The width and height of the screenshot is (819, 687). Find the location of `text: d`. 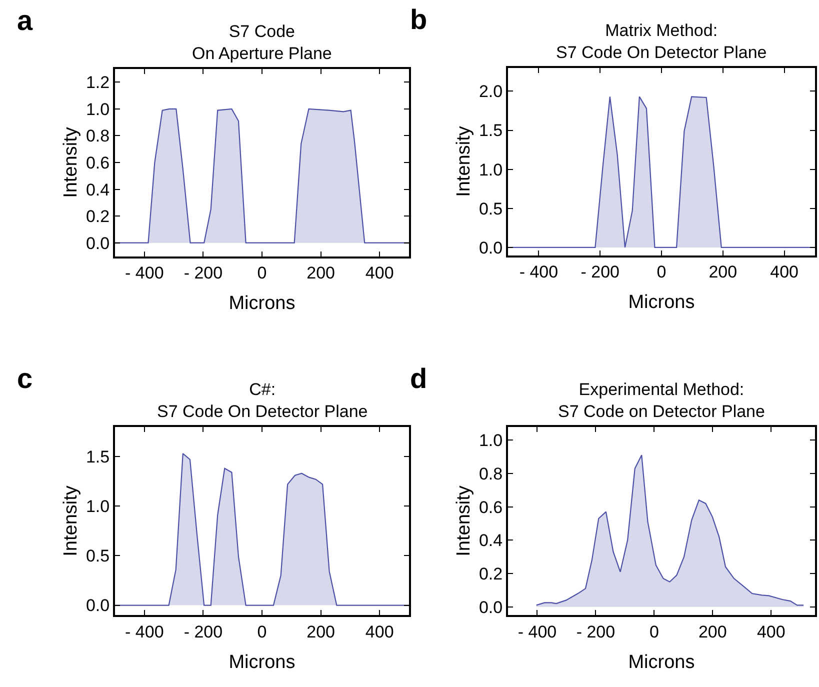

text: d is located at coordinates (419, 378).